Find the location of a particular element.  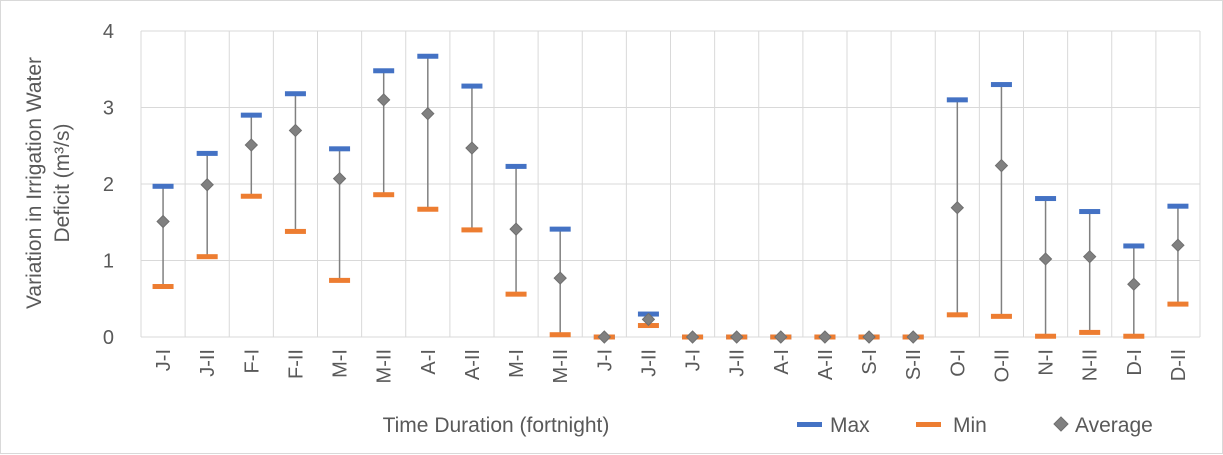

legend-average-label: Average is located at coordinates (1114, 425).